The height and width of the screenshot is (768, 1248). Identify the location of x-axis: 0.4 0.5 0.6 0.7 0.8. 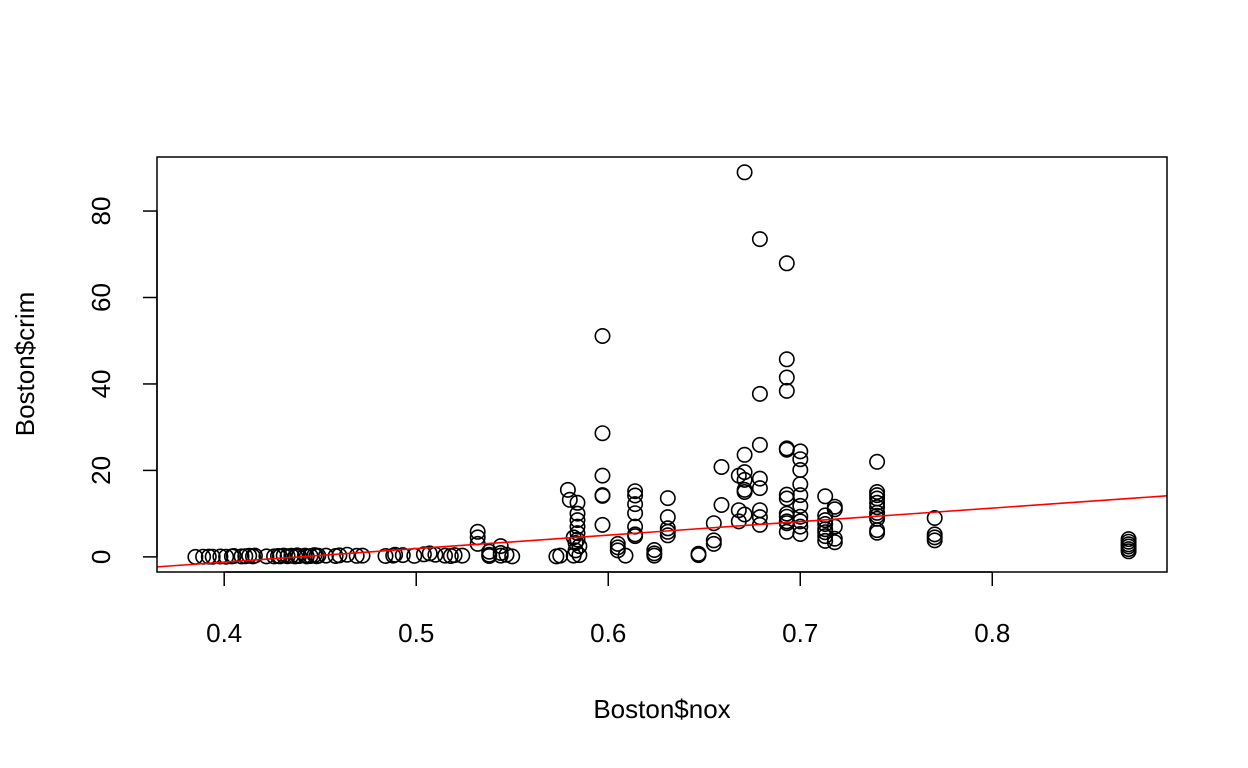
(608, 609).